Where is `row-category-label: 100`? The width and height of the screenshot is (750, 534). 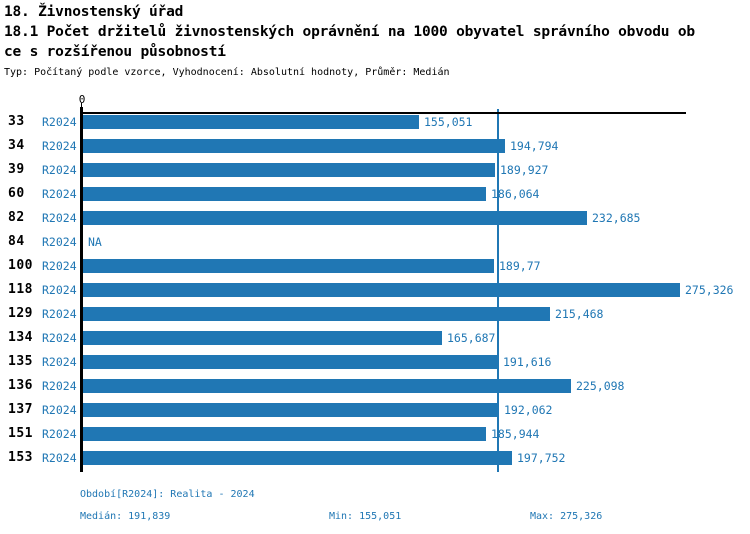 row-category-label: 100 is located at coordinates (20, 265).